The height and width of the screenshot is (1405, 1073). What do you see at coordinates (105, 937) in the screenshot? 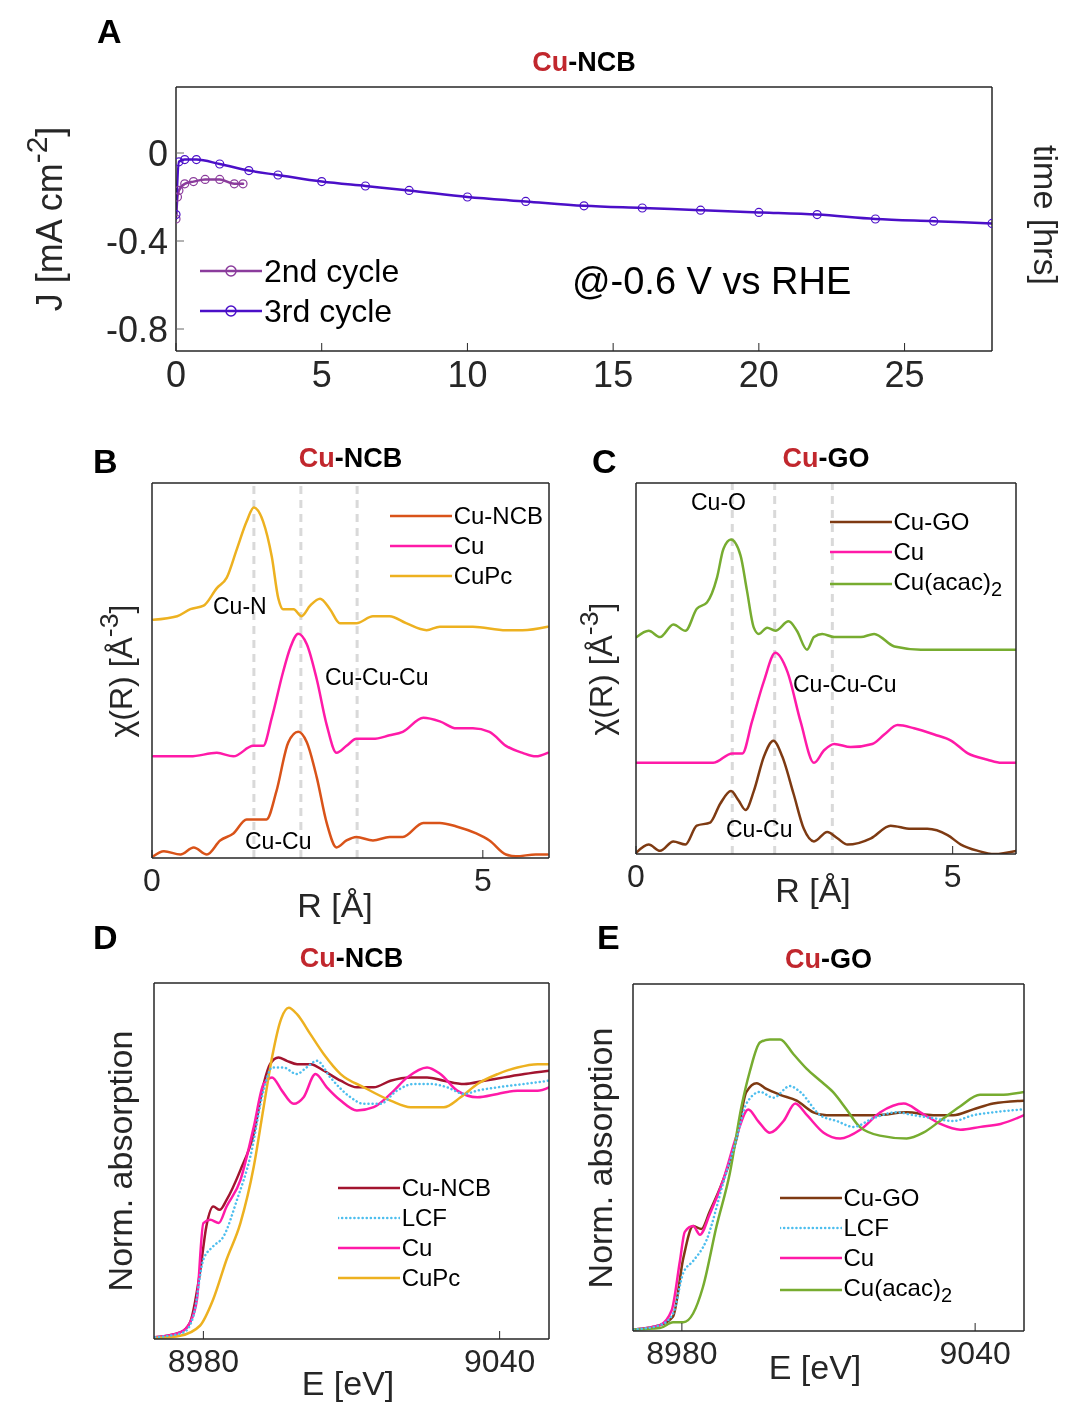
I see `text: D` at bounding box center [105, 937].